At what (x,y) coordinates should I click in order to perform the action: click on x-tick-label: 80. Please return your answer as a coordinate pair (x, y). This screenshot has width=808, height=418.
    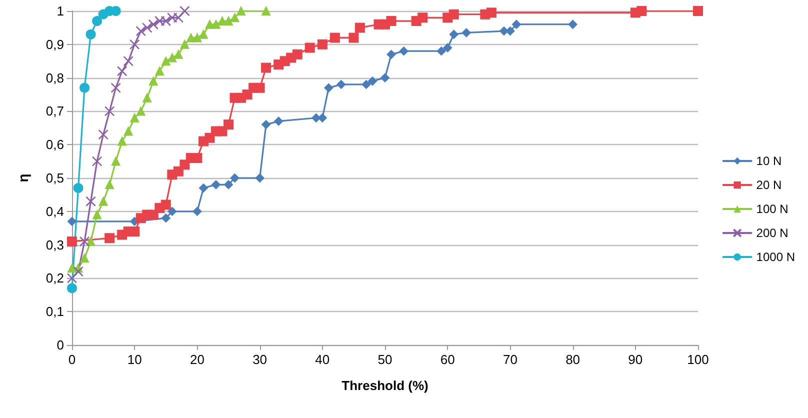
    Looking at the image, I should click on (573, 359).